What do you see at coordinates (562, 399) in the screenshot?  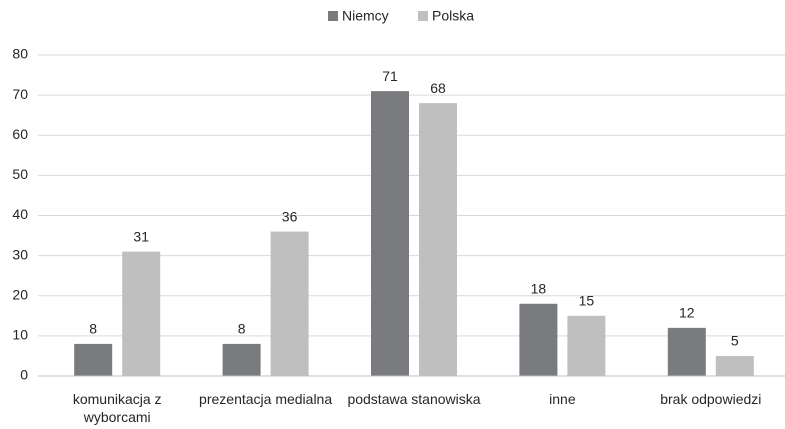 I see `x-tick-label: inne` at bounding box center [562, 399].